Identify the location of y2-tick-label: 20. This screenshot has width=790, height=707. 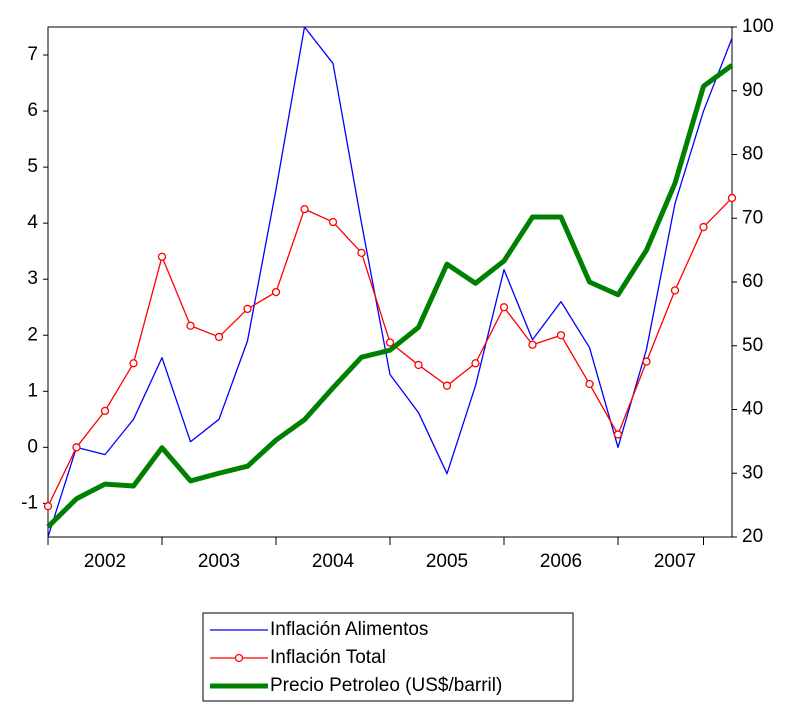
(752, 536).